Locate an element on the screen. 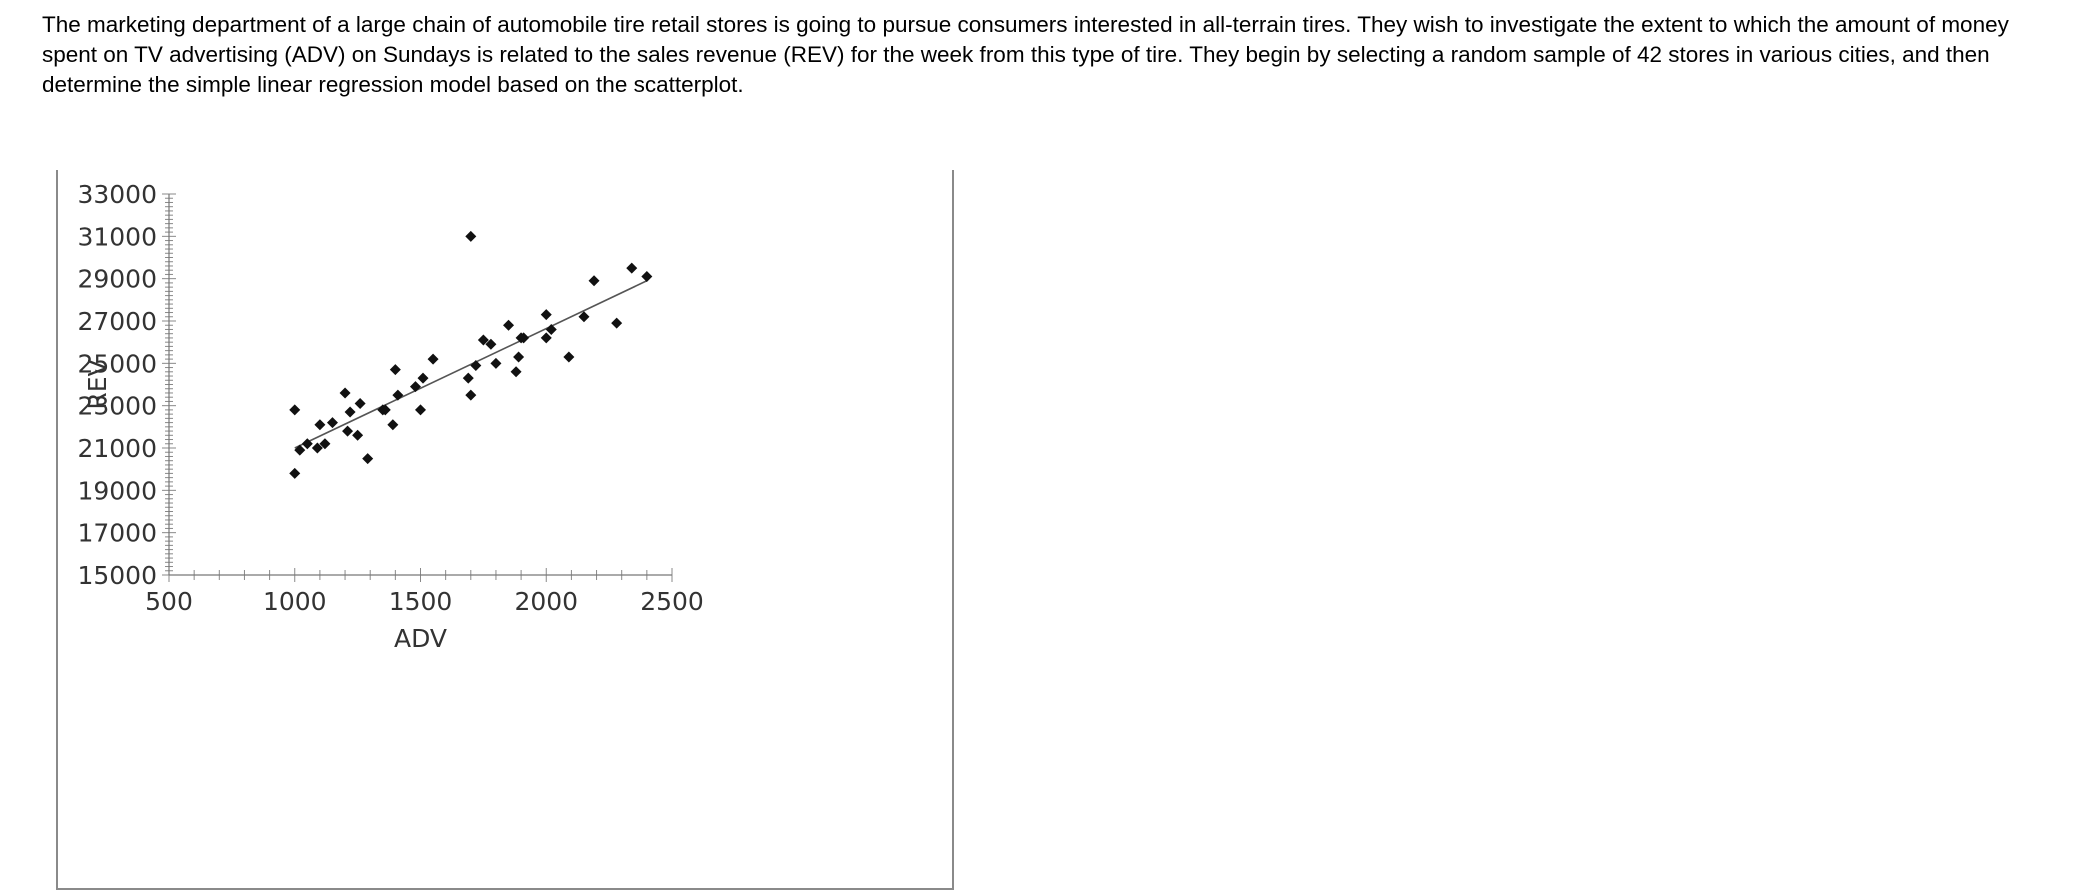  y-tick-label: 25000 is located at coordinates (117, 363).